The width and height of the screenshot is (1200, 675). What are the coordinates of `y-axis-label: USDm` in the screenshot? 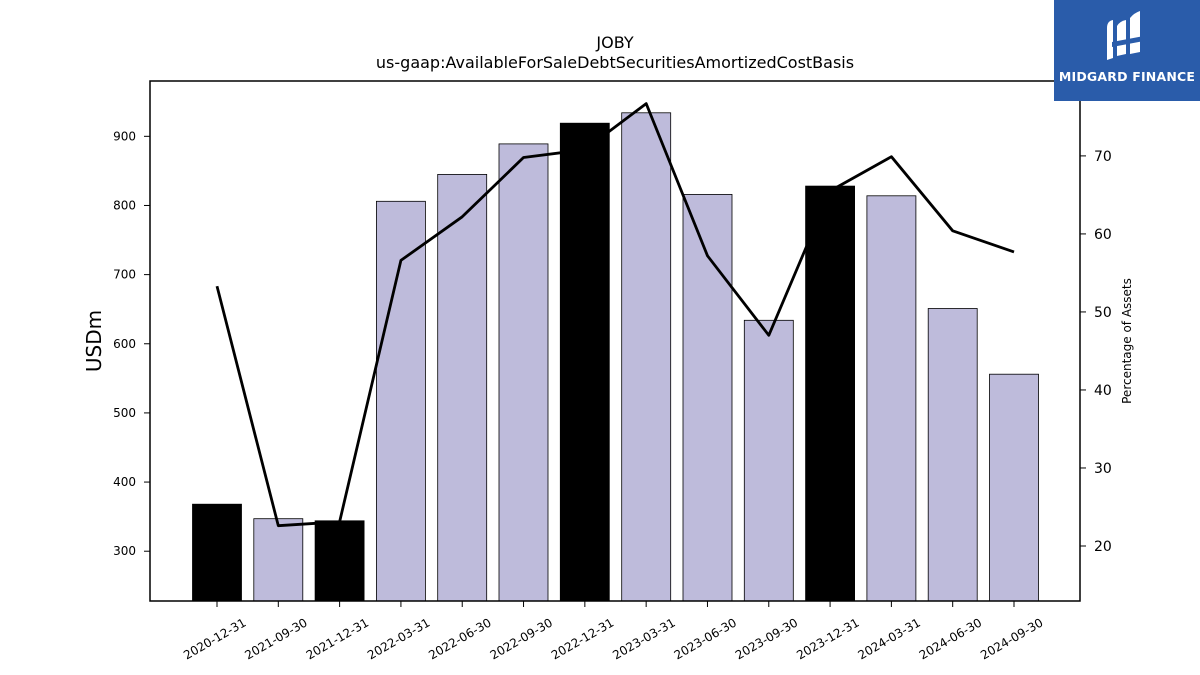 It's located at (94, 341).